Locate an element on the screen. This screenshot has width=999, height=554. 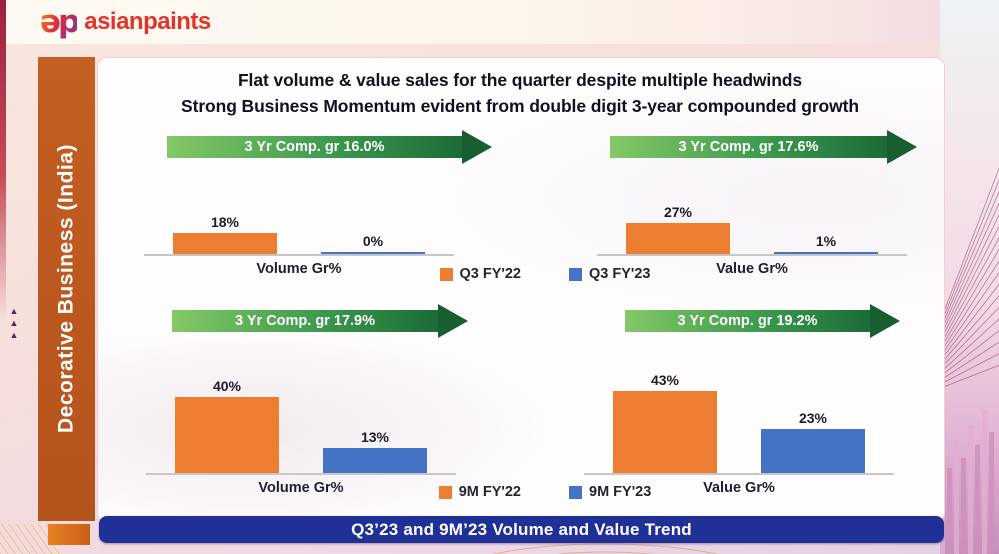
legend-item: Q3 FY'22 is located at coordinates (480, 274).